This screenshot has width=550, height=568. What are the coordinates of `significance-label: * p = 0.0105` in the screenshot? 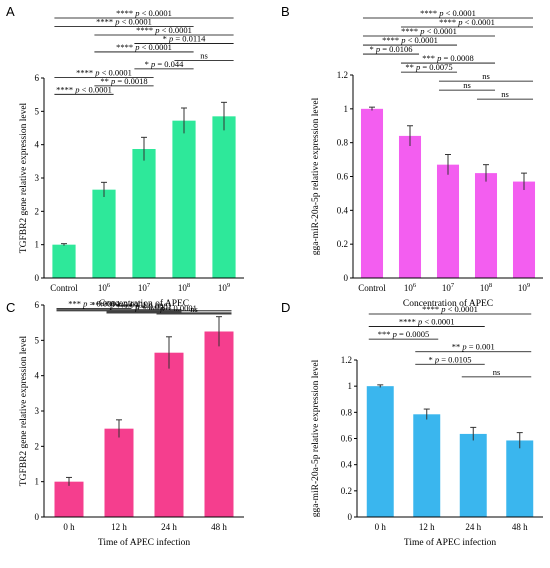 It's located at (449, 359).